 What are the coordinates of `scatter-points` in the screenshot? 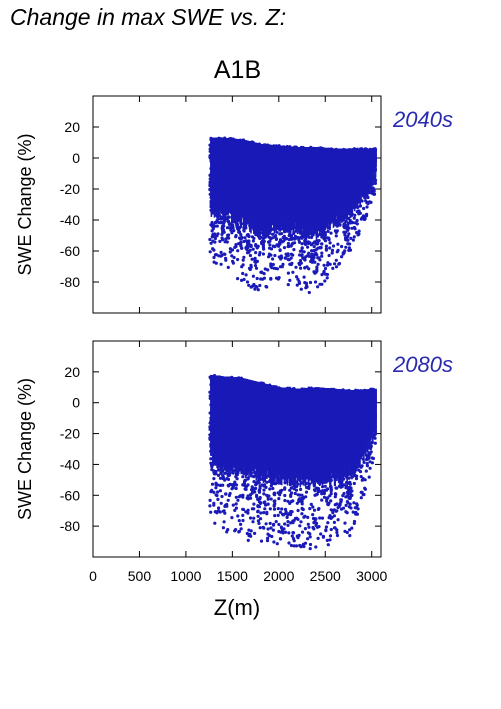 It's located at (292, 462).